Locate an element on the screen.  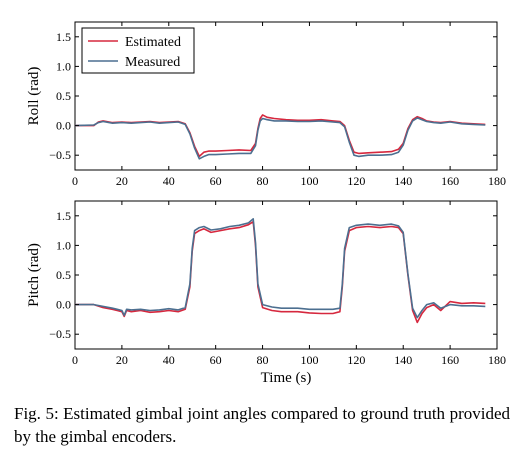
pitch-x-tick-label: 20 is located at coordinates (122, 360).